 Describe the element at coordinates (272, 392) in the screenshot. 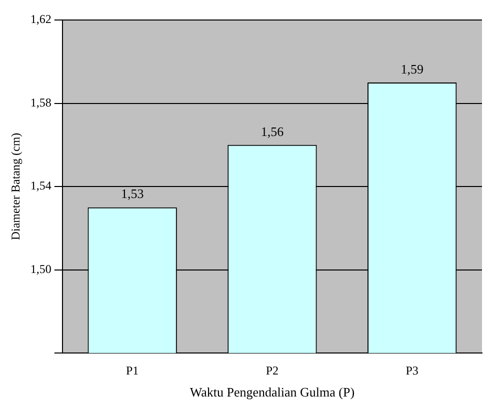

I see `x-axis-title: Waktu Pengendalian Gulma (P)` at that location.